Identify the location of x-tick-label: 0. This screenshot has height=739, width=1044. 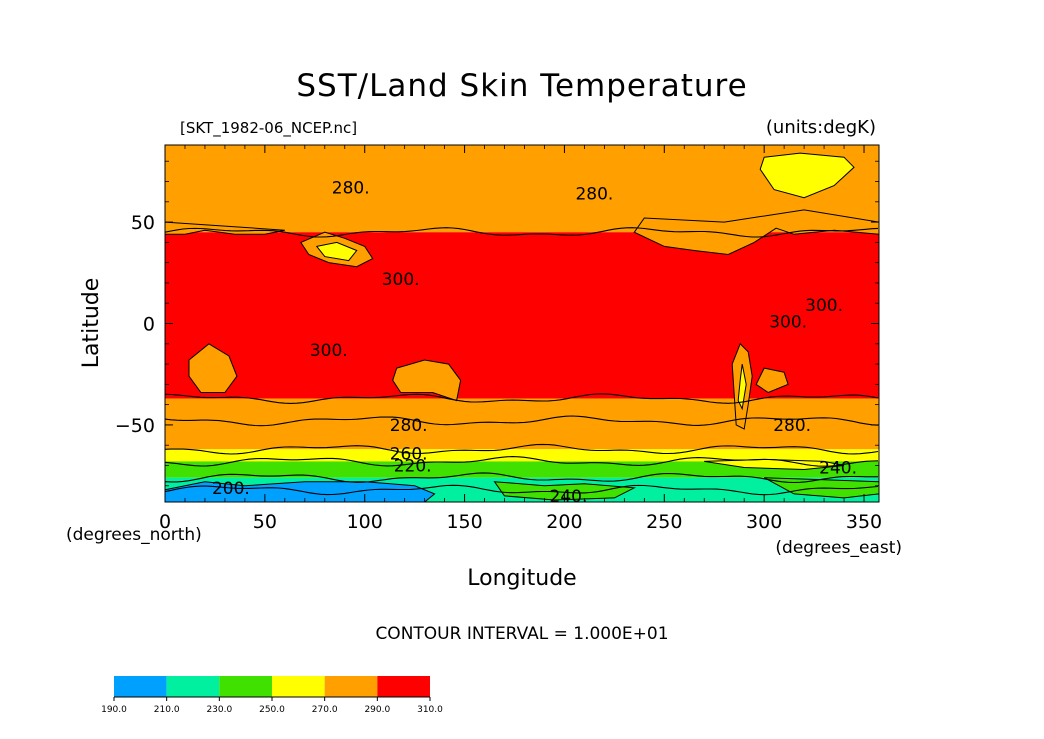
(165, 522).